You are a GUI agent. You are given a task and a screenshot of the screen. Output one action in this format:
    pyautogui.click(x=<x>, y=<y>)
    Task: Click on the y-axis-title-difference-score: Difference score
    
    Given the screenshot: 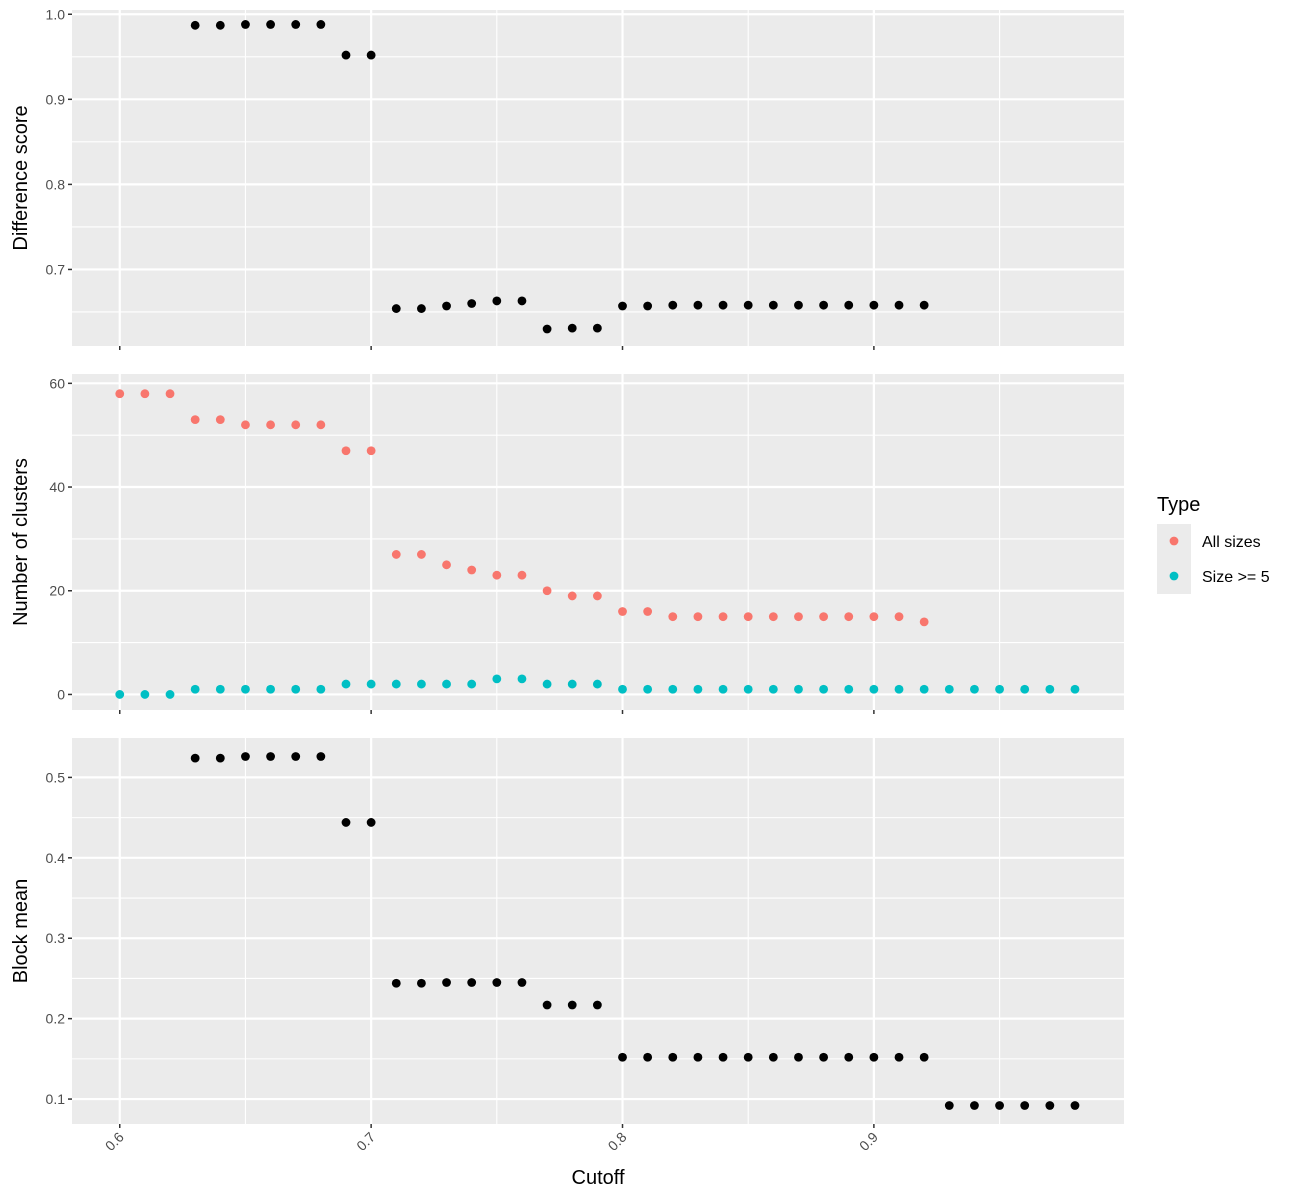 What is the action you would take?
    pyautogui.click(x=21, y=177)
    